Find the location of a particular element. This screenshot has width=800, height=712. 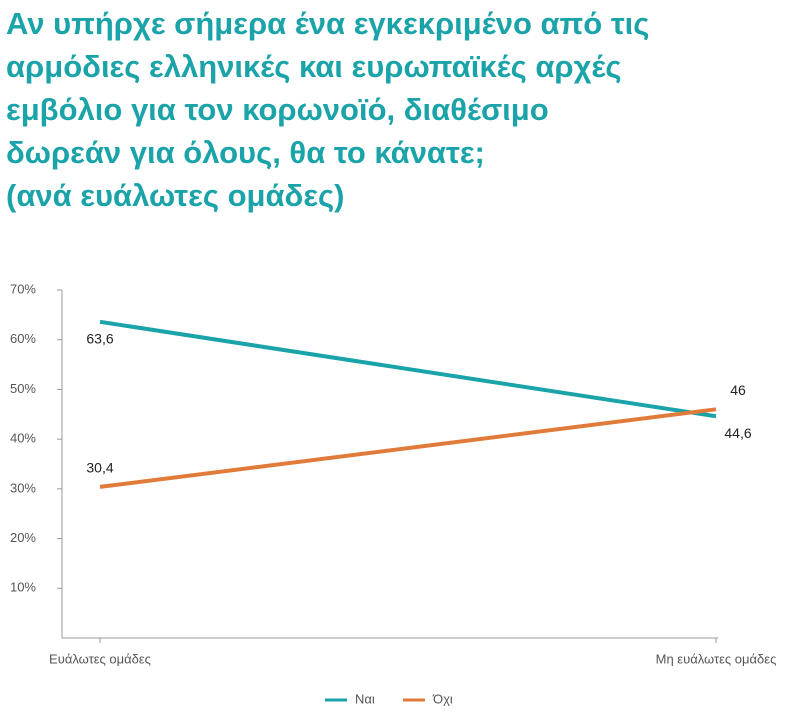

title-line: δωρεάν για όλους, θα το κάνατε; is located at coordinates (245, 152).